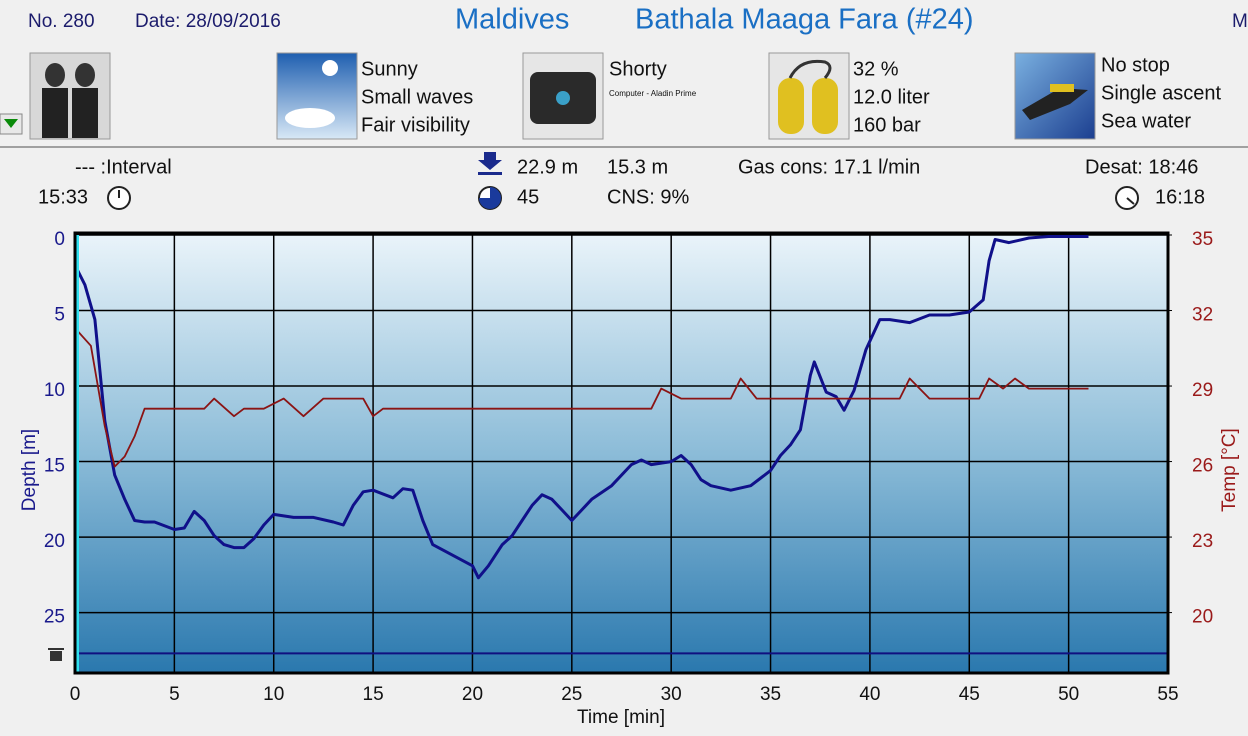 The height and width of the screenshot is (736, 1248). Describe the element at coordinates (63, 197) in the screenshot. I see `entry-time: 15:33` at that location.